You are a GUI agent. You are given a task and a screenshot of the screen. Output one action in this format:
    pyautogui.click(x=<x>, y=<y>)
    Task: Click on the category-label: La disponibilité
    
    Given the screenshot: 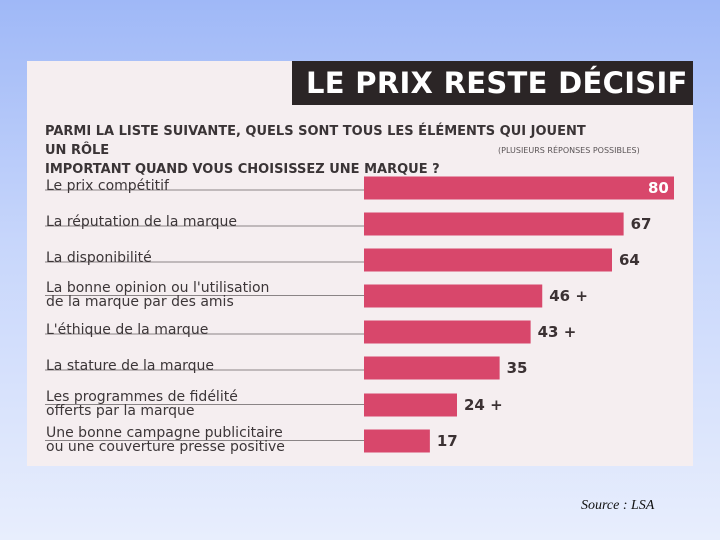 What is the action you would take?
    pyautogui.click(x=196, y=258)
    